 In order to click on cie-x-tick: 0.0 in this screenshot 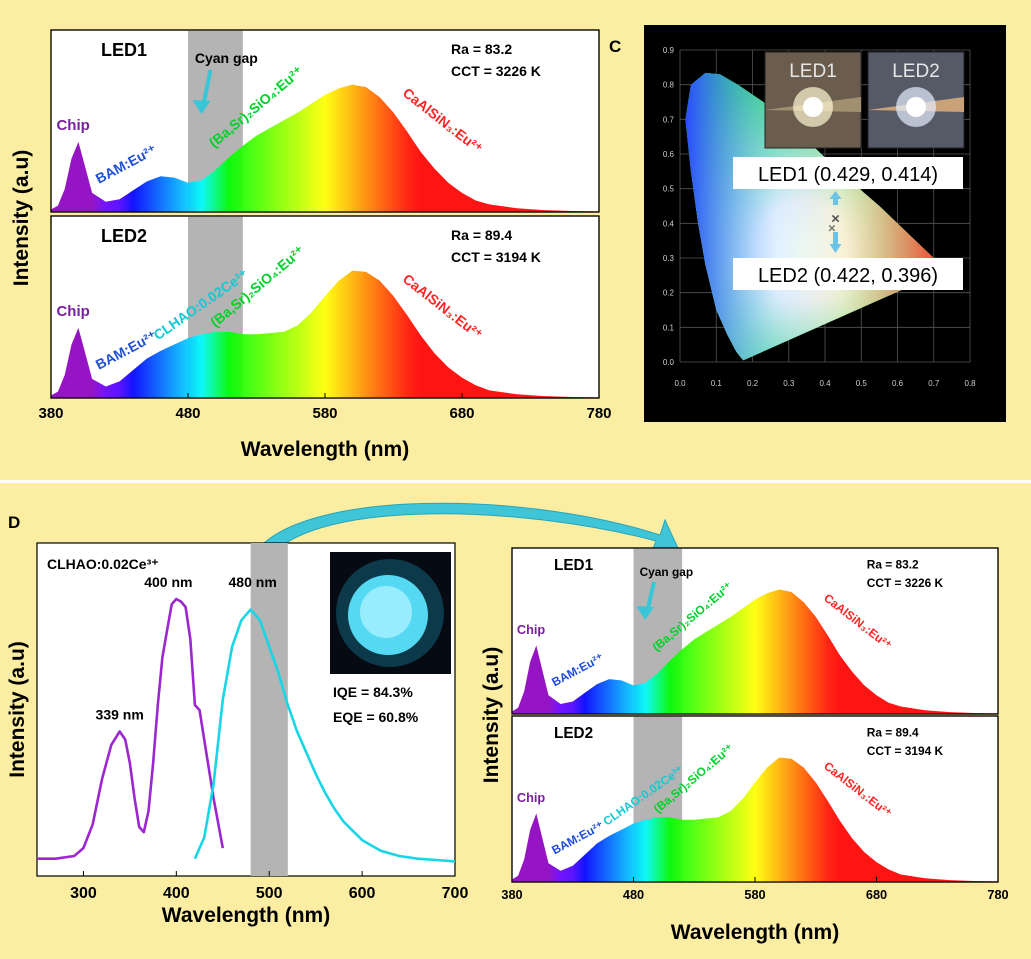, I will do `click(680, 383)`.